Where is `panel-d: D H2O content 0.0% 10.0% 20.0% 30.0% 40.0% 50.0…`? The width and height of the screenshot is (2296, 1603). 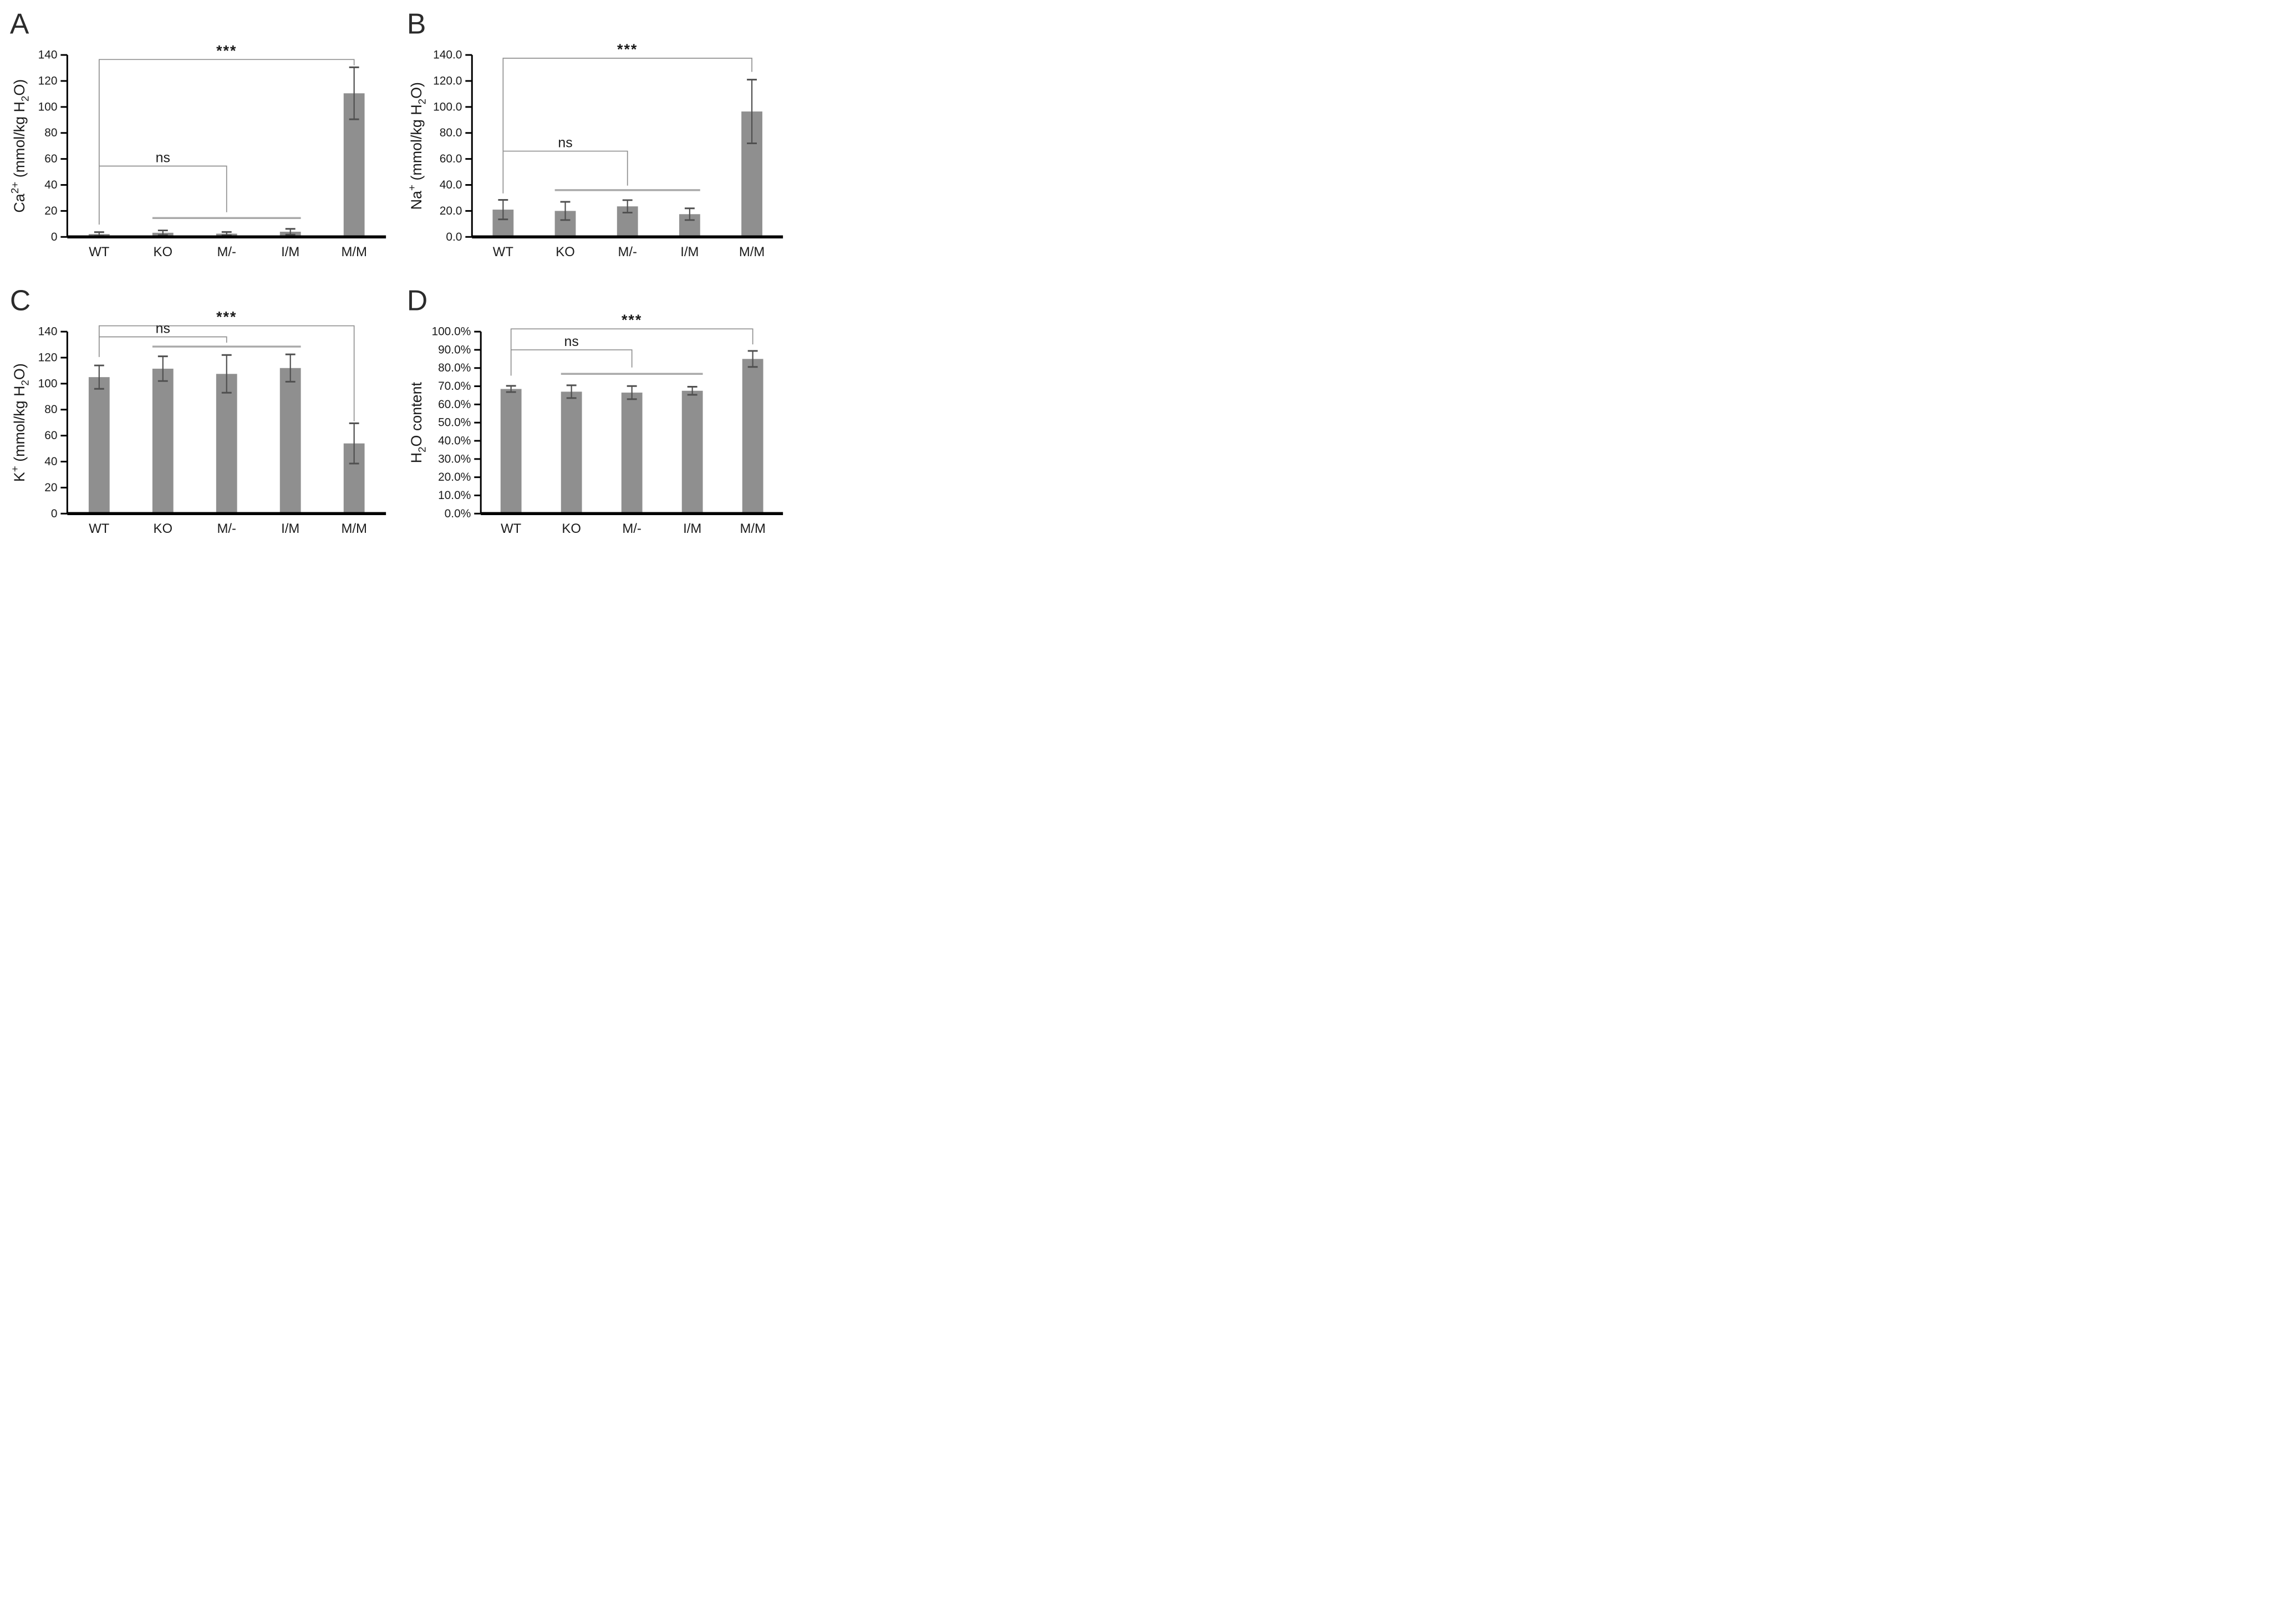
panel-d: D H2O content 0.0% 10.0% 20.0% 30.0% 40.0% 50.0… is located at coordinates (598, 418).